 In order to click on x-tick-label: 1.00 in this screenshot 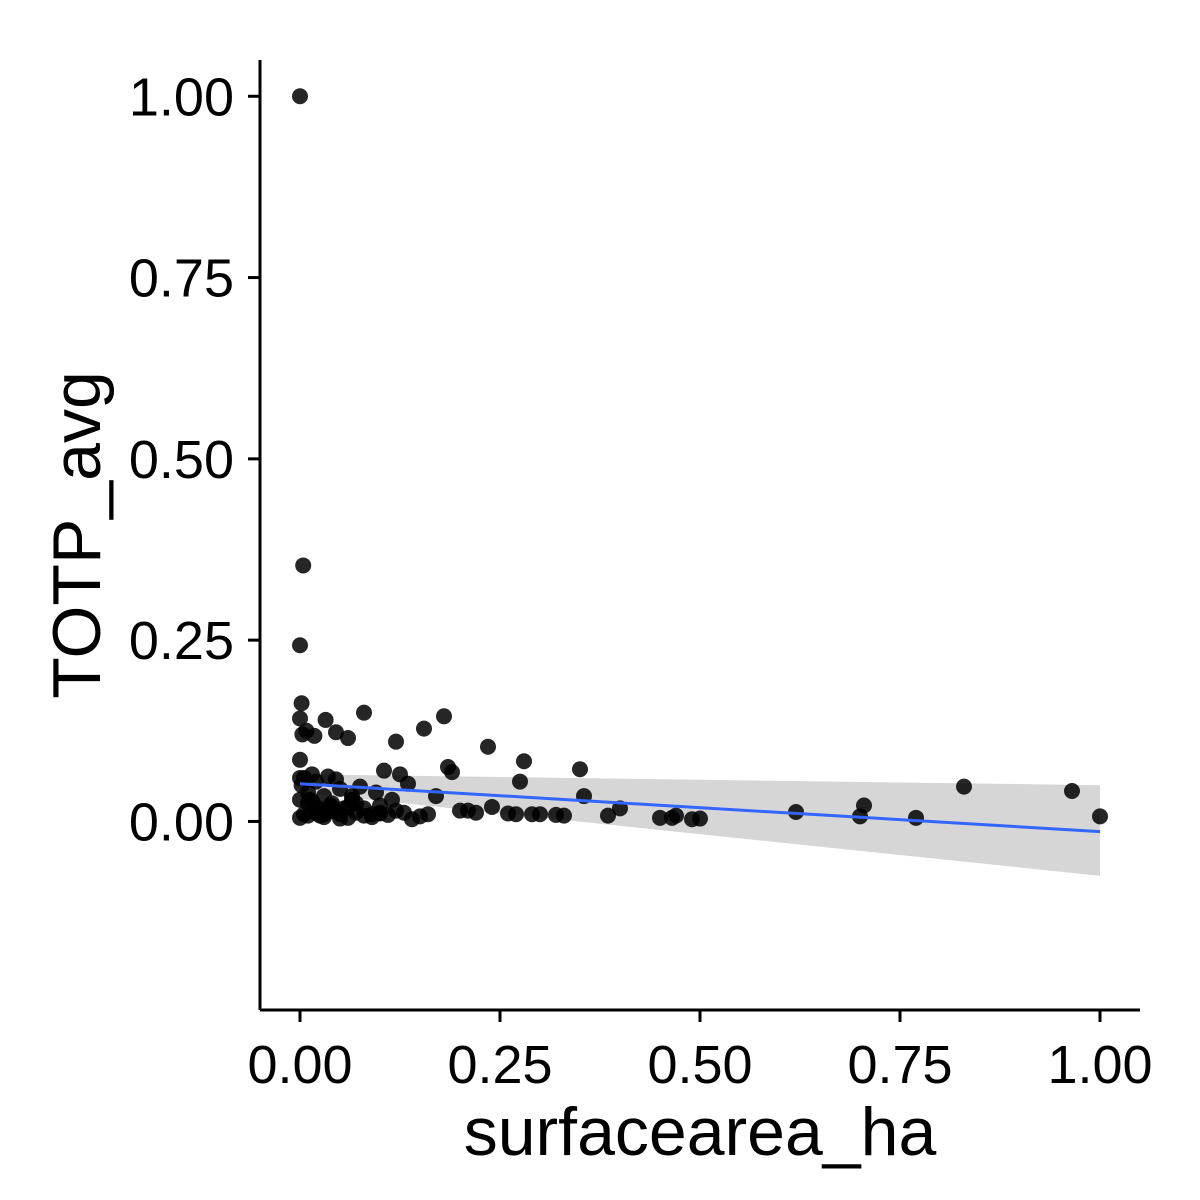, I will do `click(1099, 1065)`.